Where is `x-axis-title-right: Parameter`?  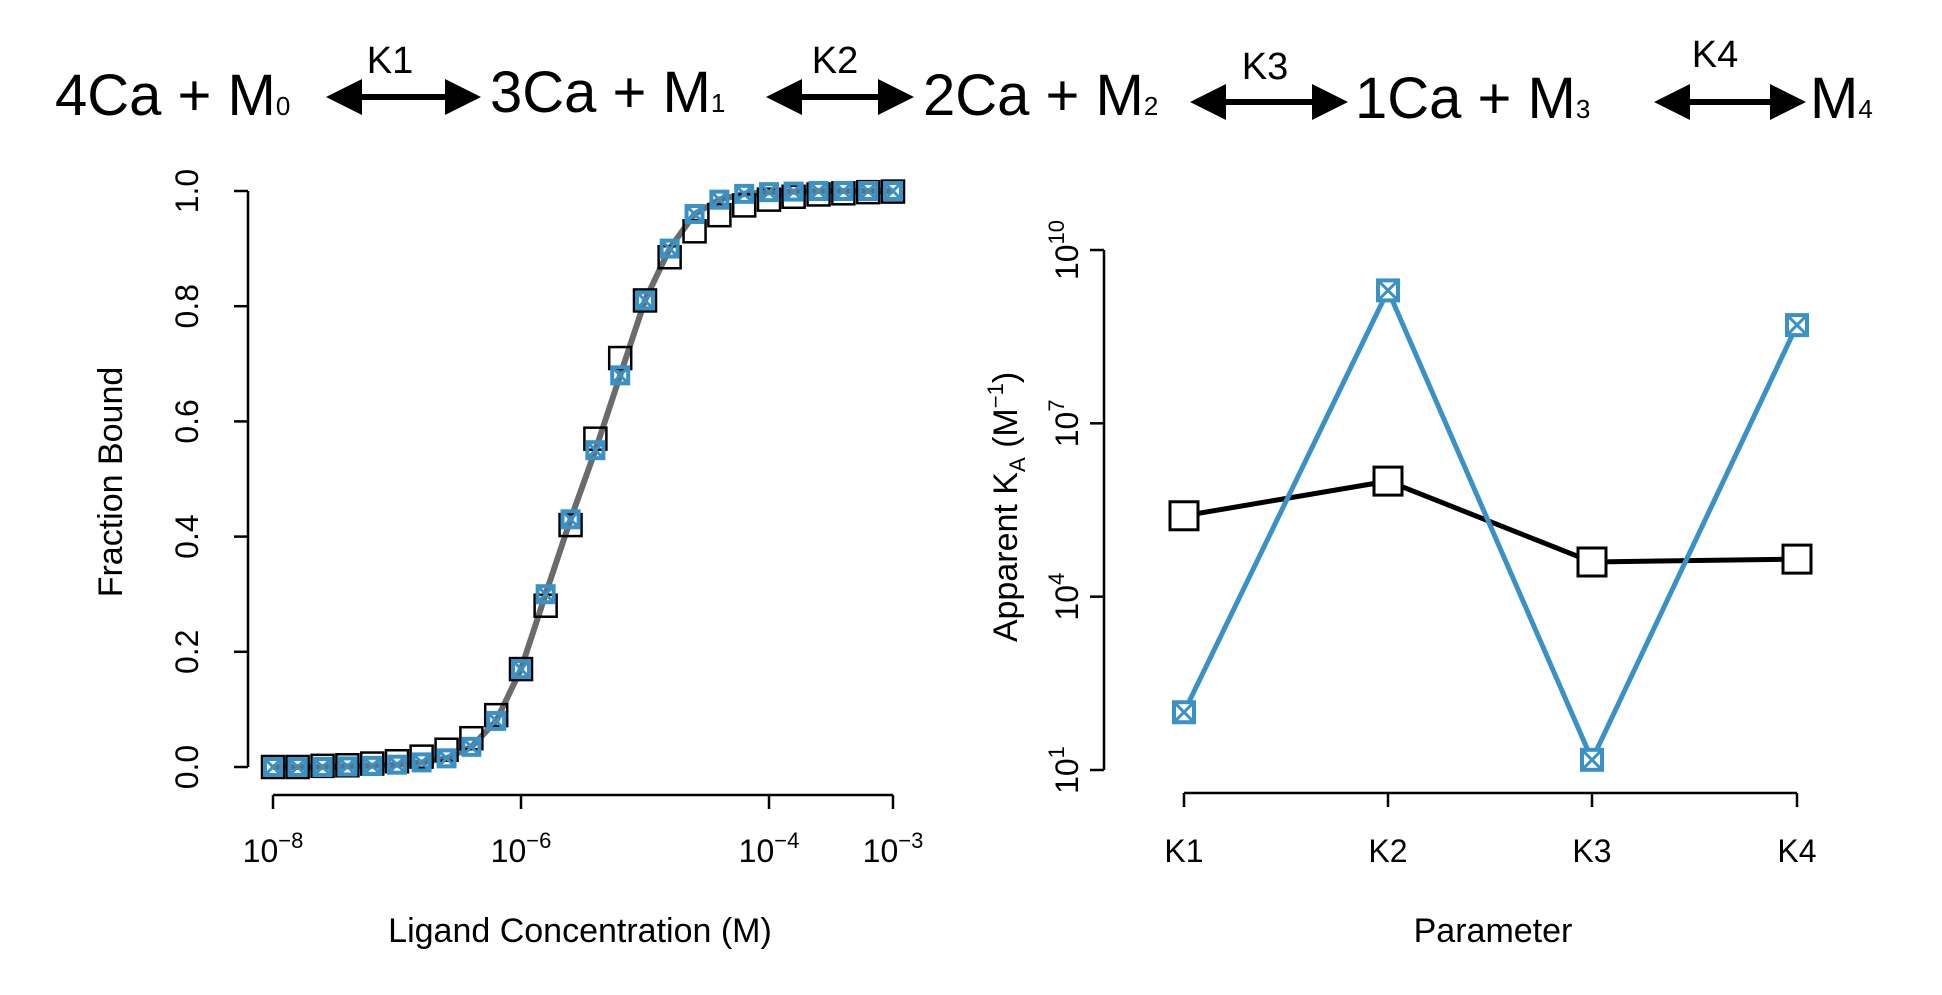 x-axis-title-right: Parameter is located at coordinates (1493, 931).